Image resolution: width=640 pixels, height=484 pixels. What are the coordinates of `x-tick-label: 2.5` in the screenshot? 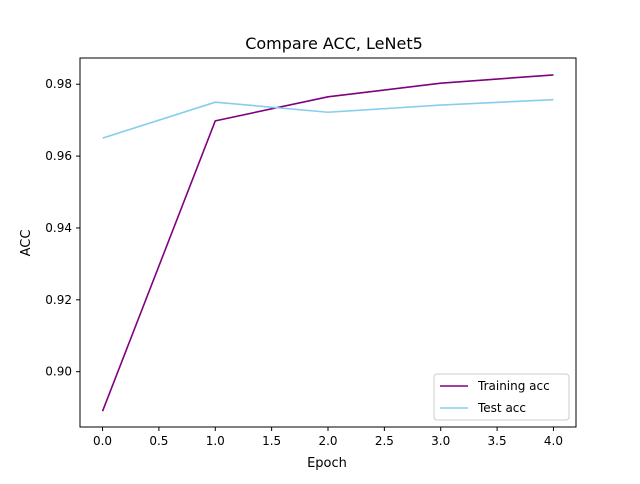 It's located at (384, 441).